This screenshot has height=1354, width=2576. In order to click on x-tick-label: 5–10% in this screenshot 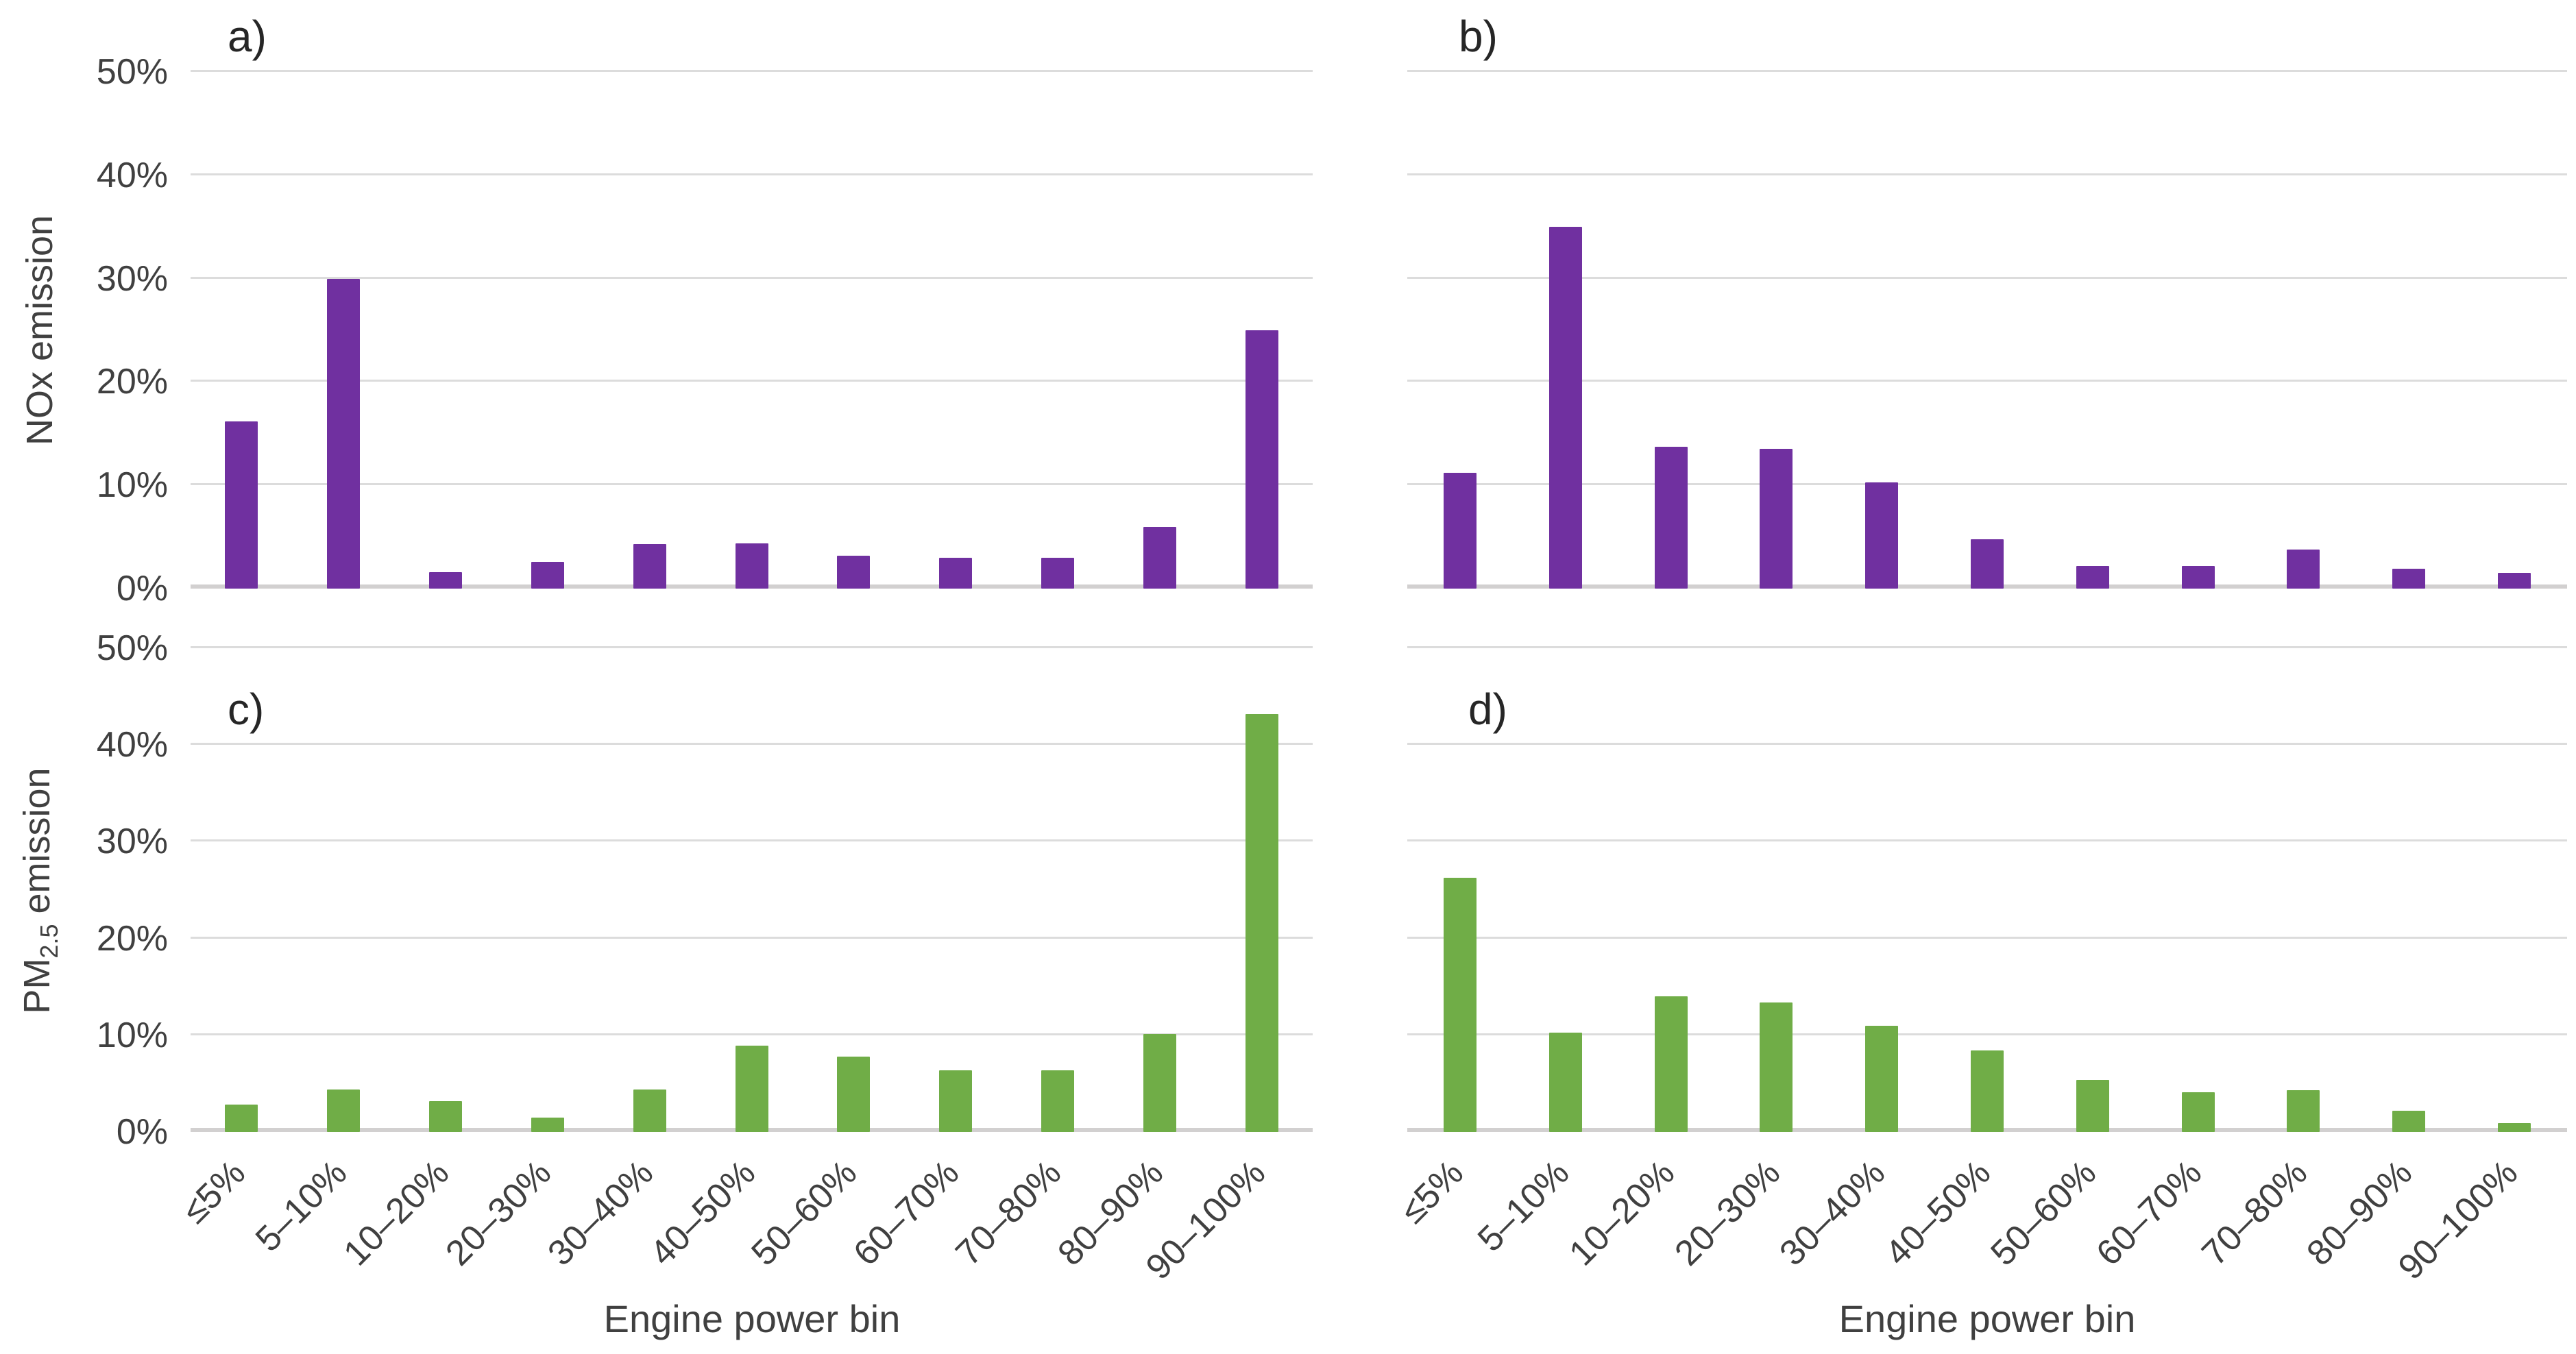, I will do `click(1523, 1206)`.